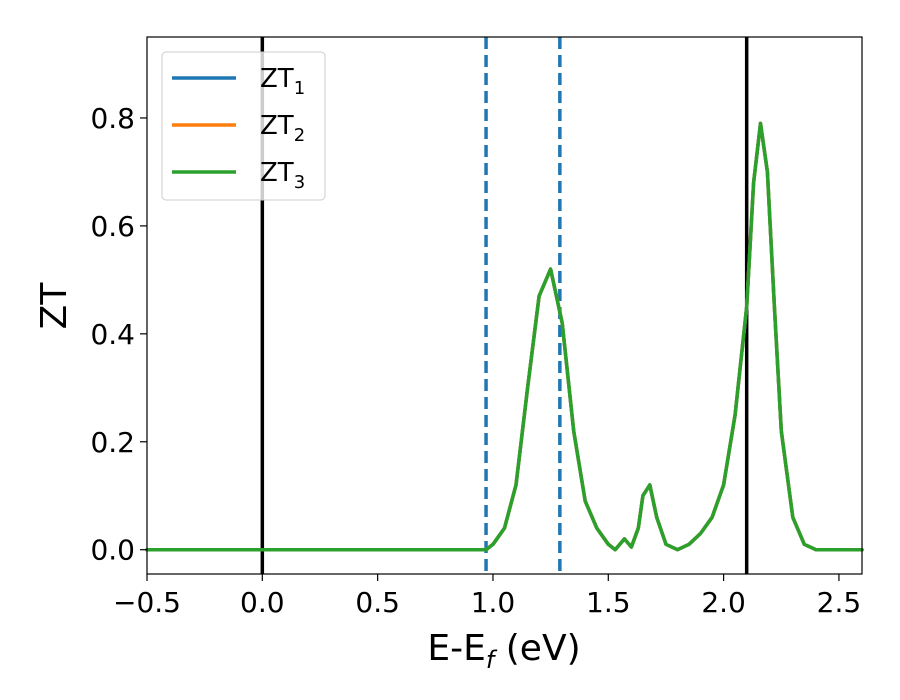 This screenshot has width=900, height=700. Describe the element at coordinates (112, 334) in the screenshot. I see `y-tick-label: 0.4` at that location.